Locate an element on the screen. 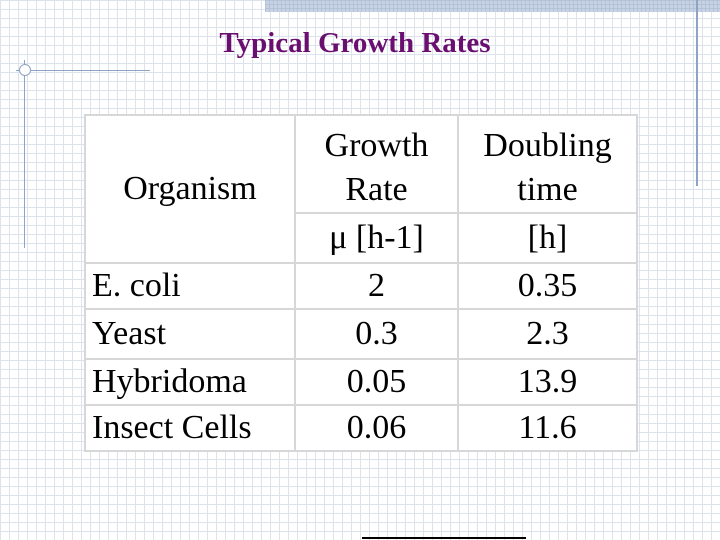  header-growth-unit: μ [h-1] is located at coordinates (376, 238).